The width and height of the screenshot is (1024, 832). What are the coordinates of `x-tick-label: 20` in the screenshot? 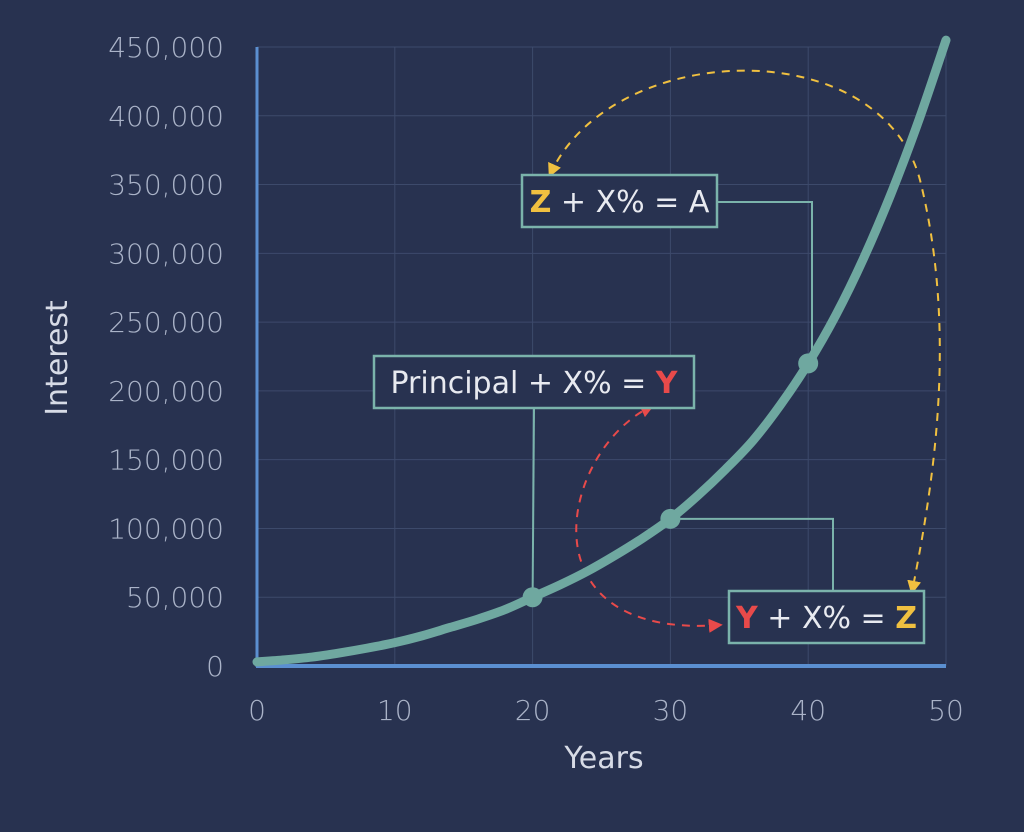 It's located at (533, 710).